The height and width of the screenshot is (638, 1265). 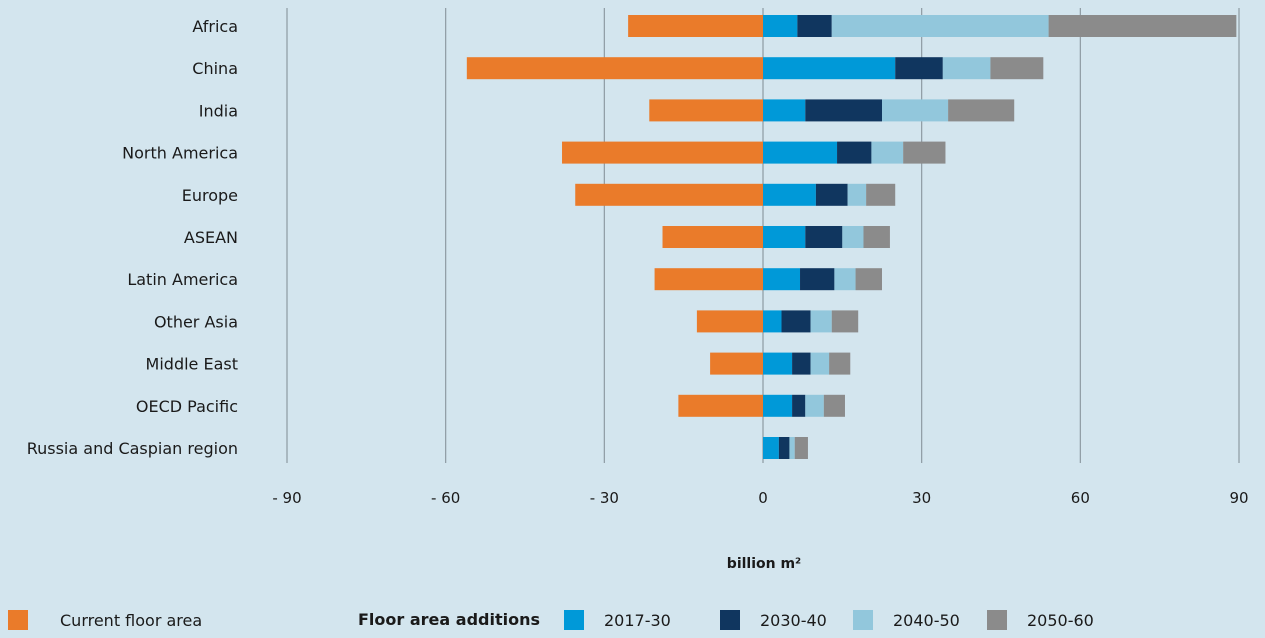 What do you see at coordinates (736, 363) in the screenshot?
I see `bar-middle-east-current-floor-area` at bounding box center [736, 363].